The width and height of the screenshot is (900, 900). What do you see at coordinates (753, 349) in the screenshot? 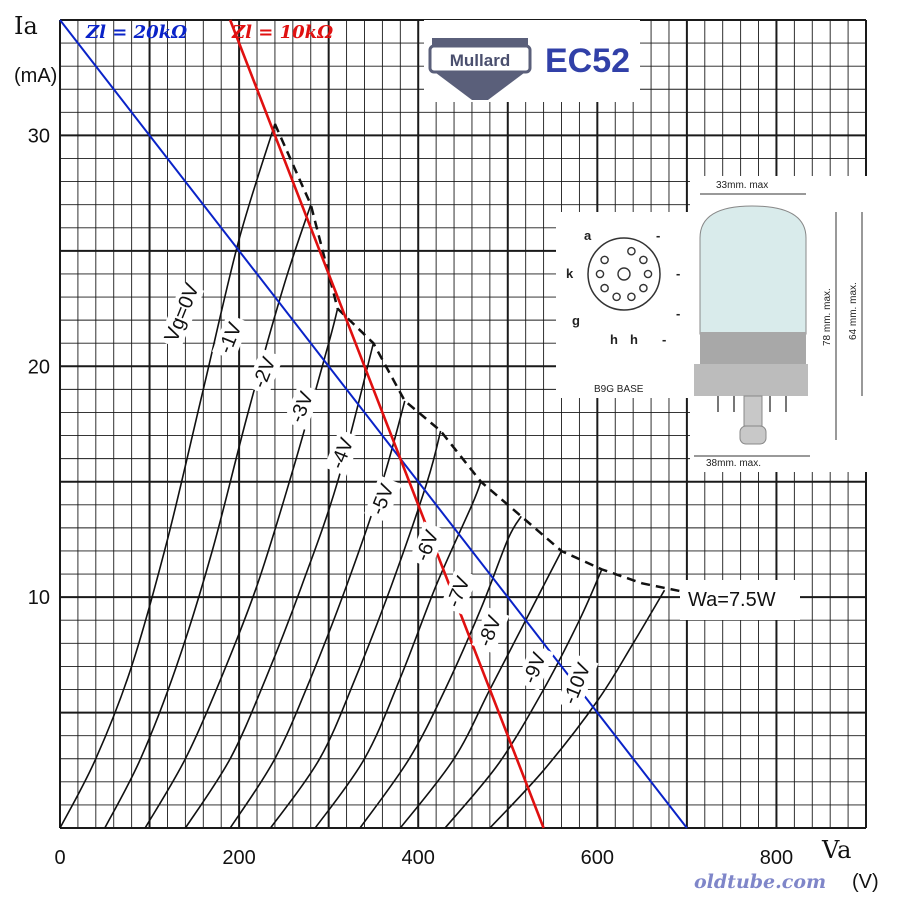
I see `upper-base` at bounding box center [753, 349].